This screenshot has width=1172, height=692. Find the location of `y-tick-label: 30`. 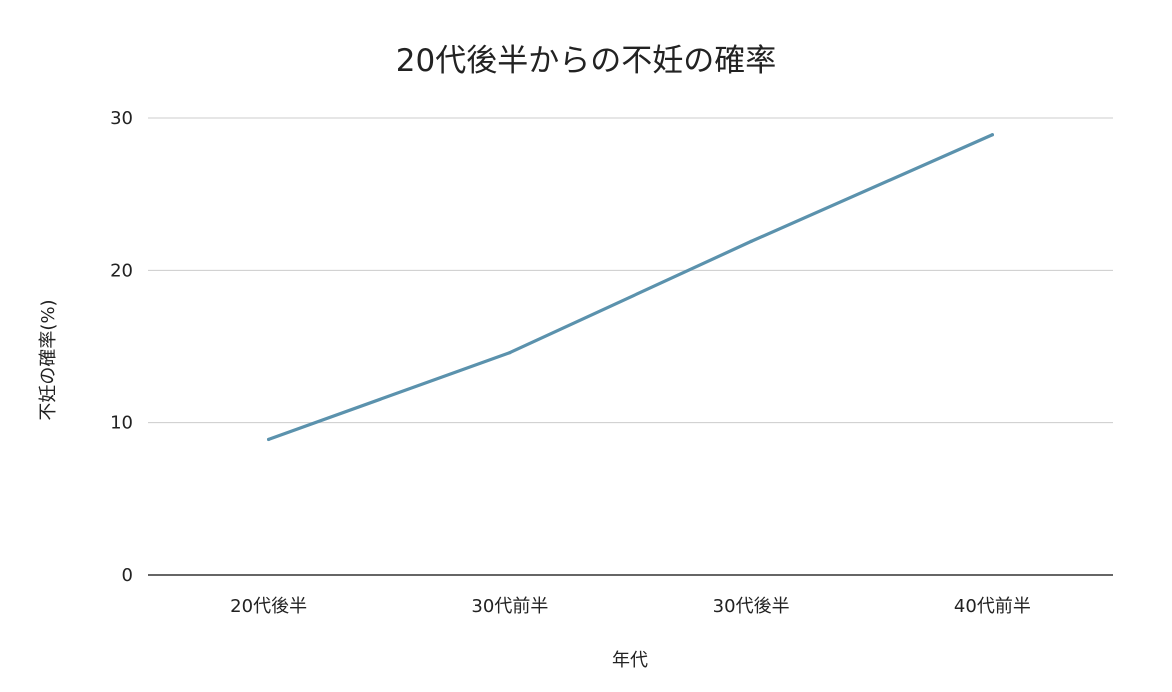

y-tick-label: 30 is located at coordinates (121, 118).